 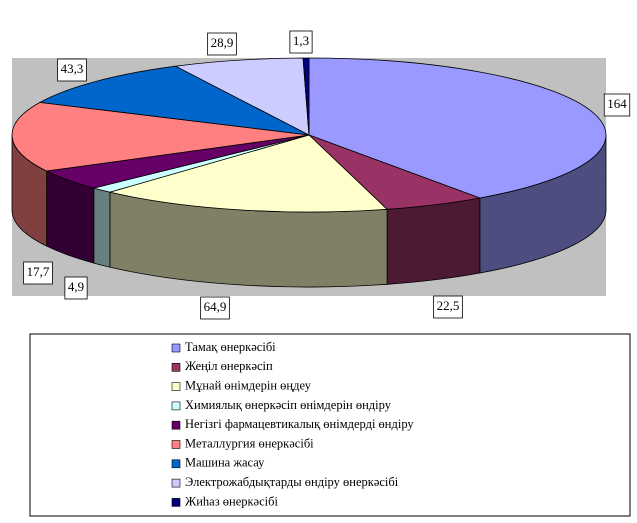 I want to click on legend-label: Мұнай өнімдерін өңдеу, so click(x=248, y=385).